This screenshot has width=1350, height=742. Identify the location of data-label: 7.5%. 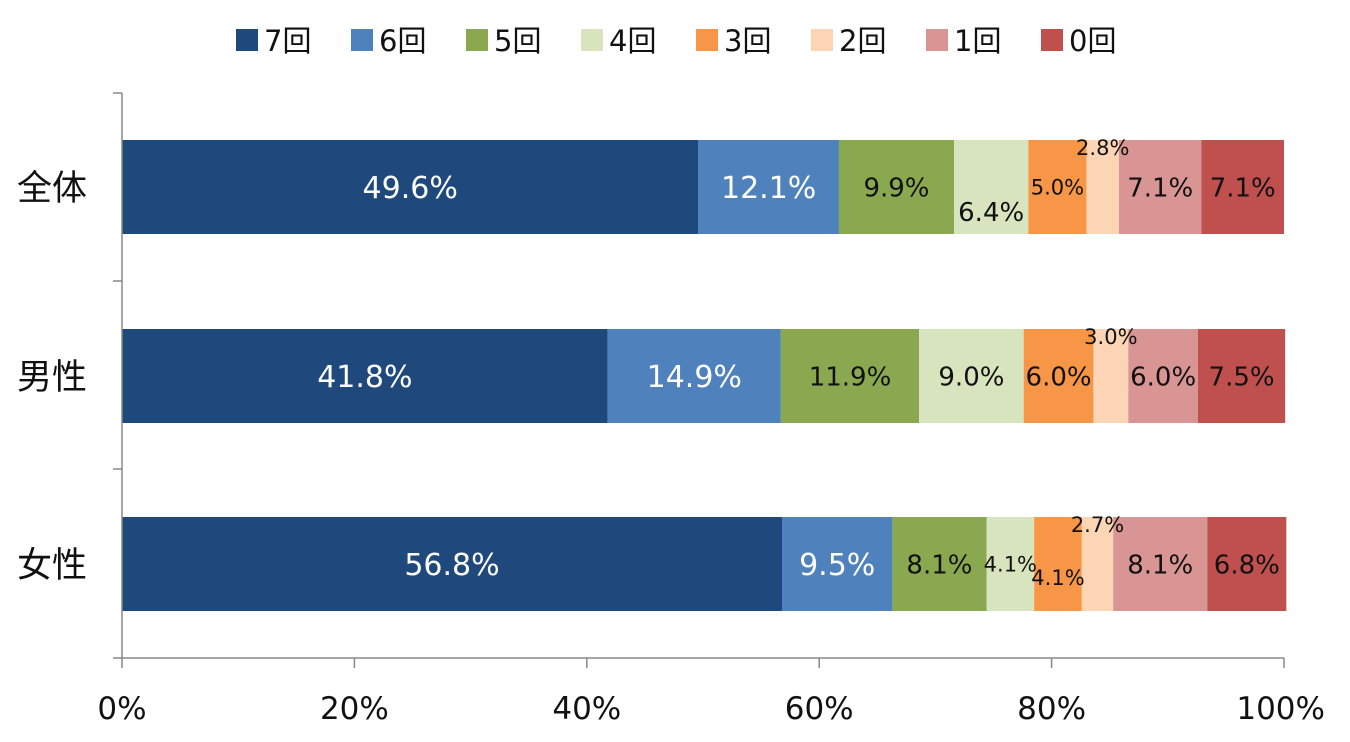
(1242, 377).